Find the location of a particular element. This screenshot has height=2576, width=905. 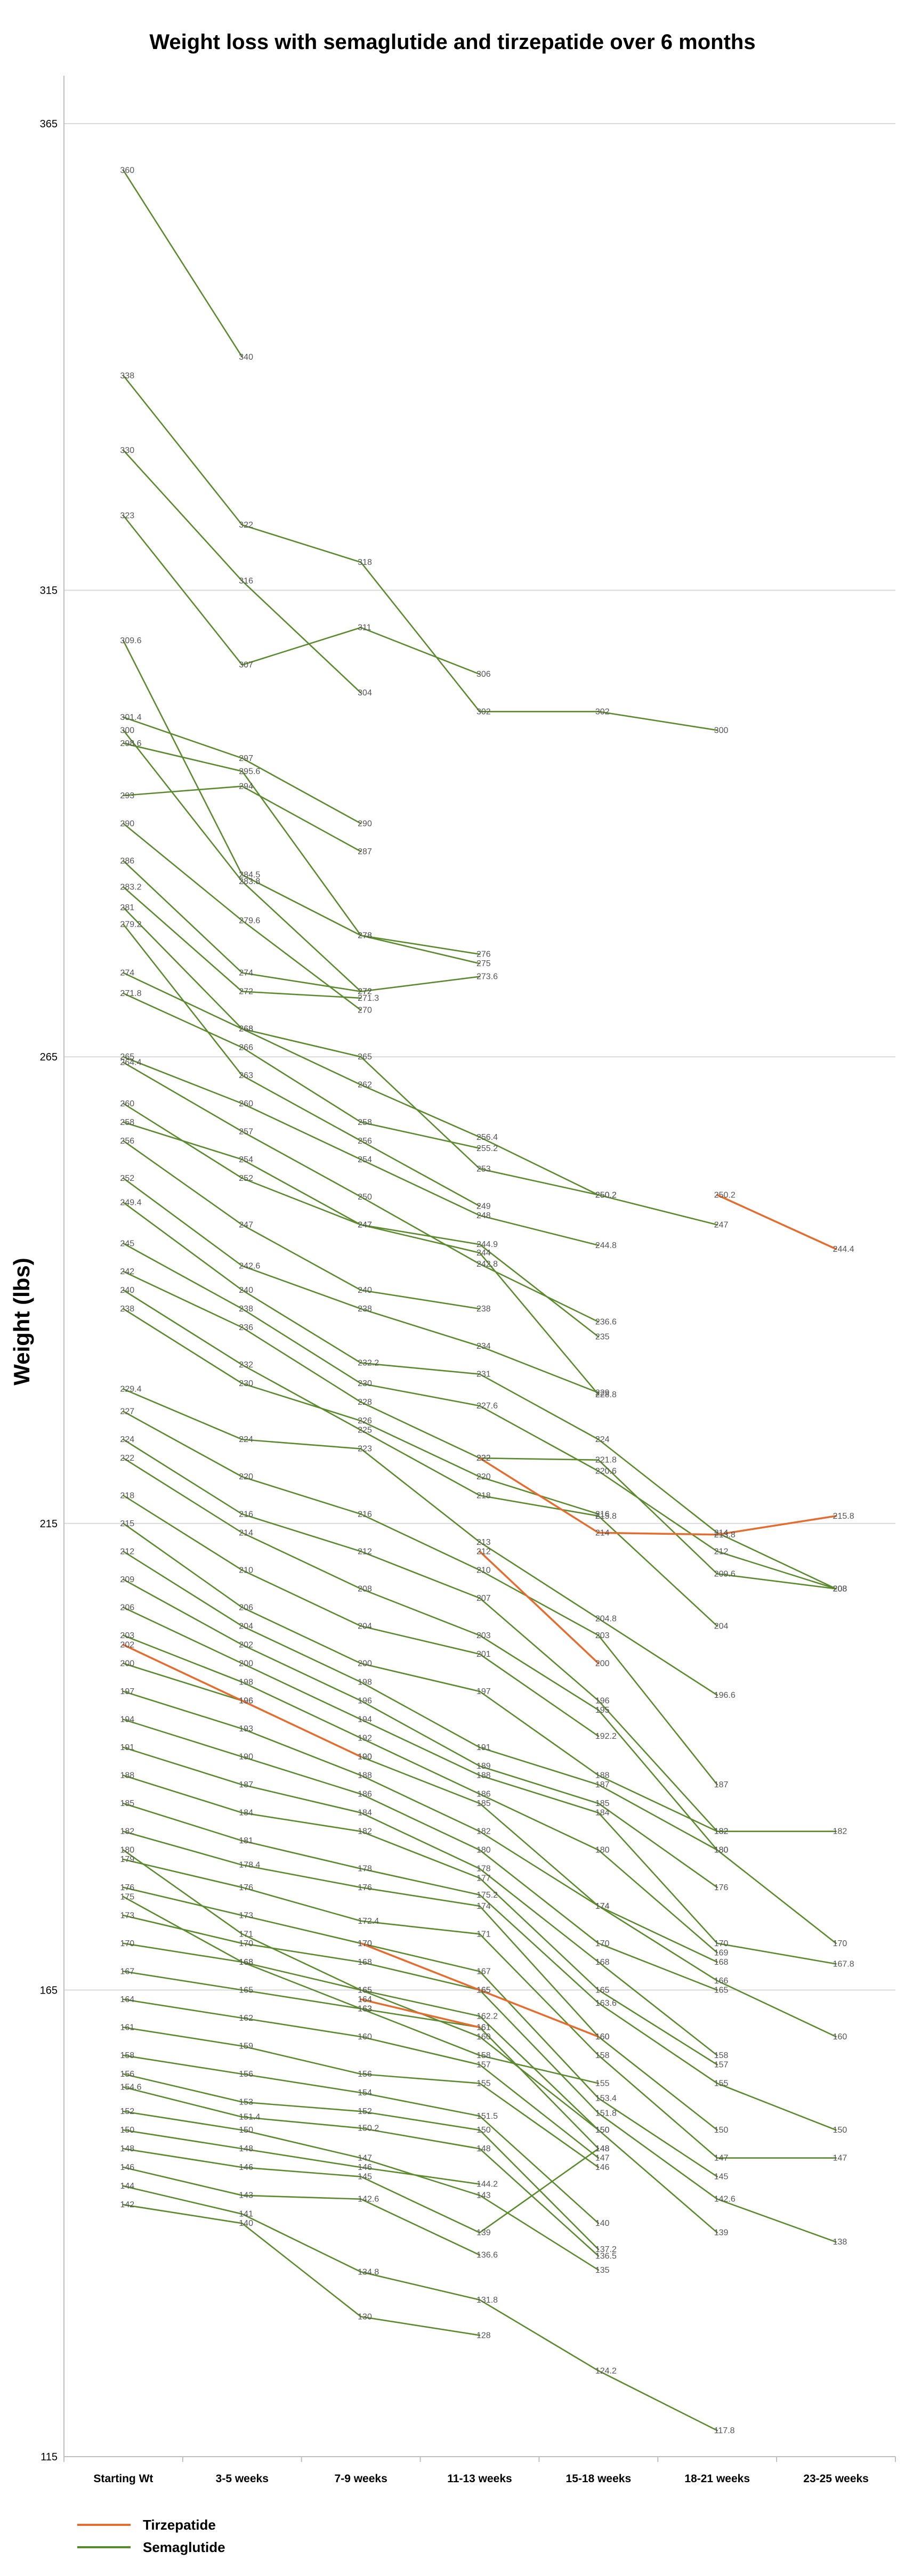

data-label: 256 is located at coordinates (365, 1141).